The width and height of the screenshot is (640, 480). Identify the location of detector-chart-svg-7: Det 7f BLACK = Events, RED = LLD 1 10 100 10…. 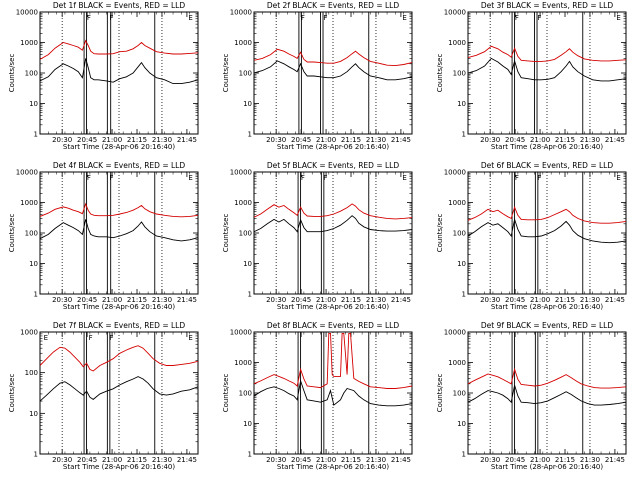
(103, 396).